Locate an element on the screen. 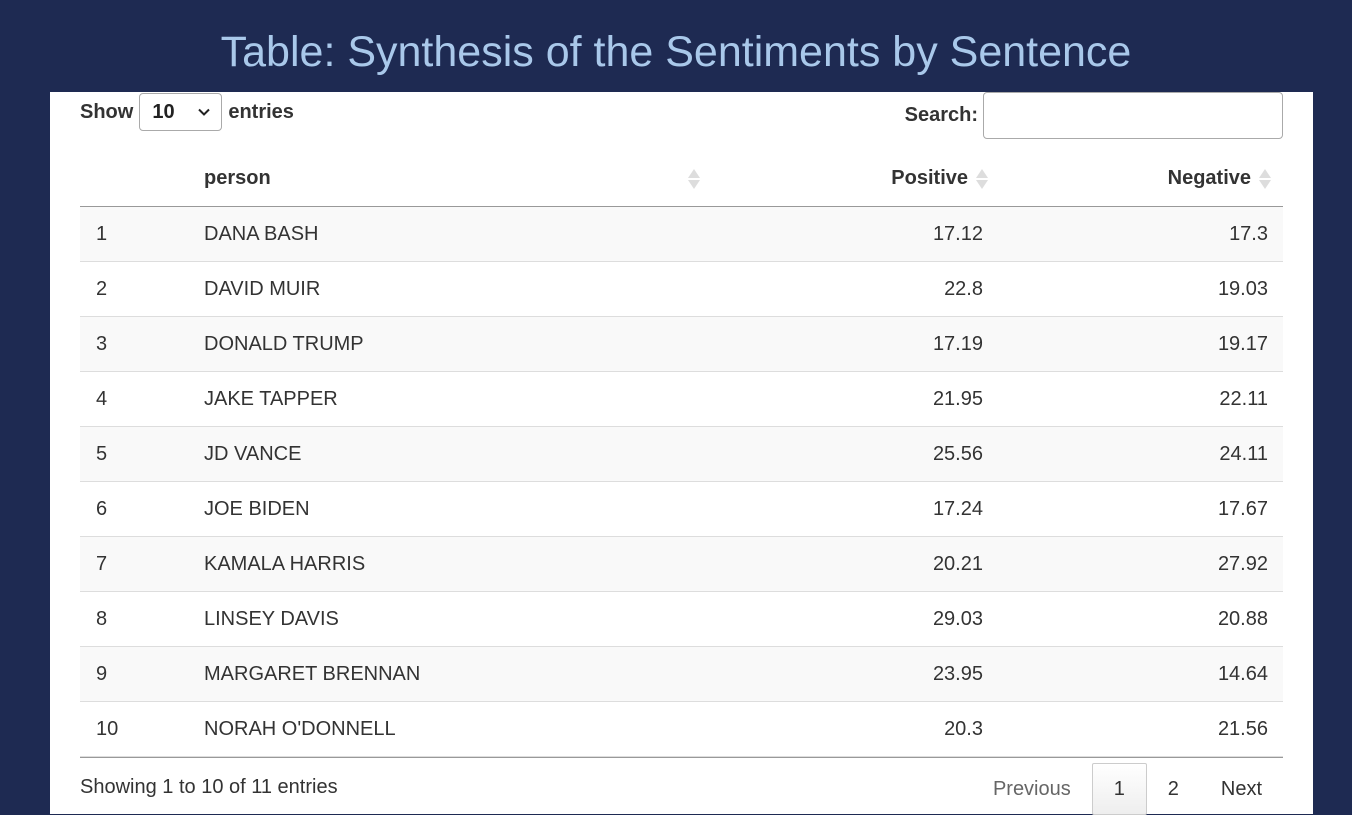 This screenshot has width=1352, height=815. row-index: 5 is located at coordinates (102, 453).